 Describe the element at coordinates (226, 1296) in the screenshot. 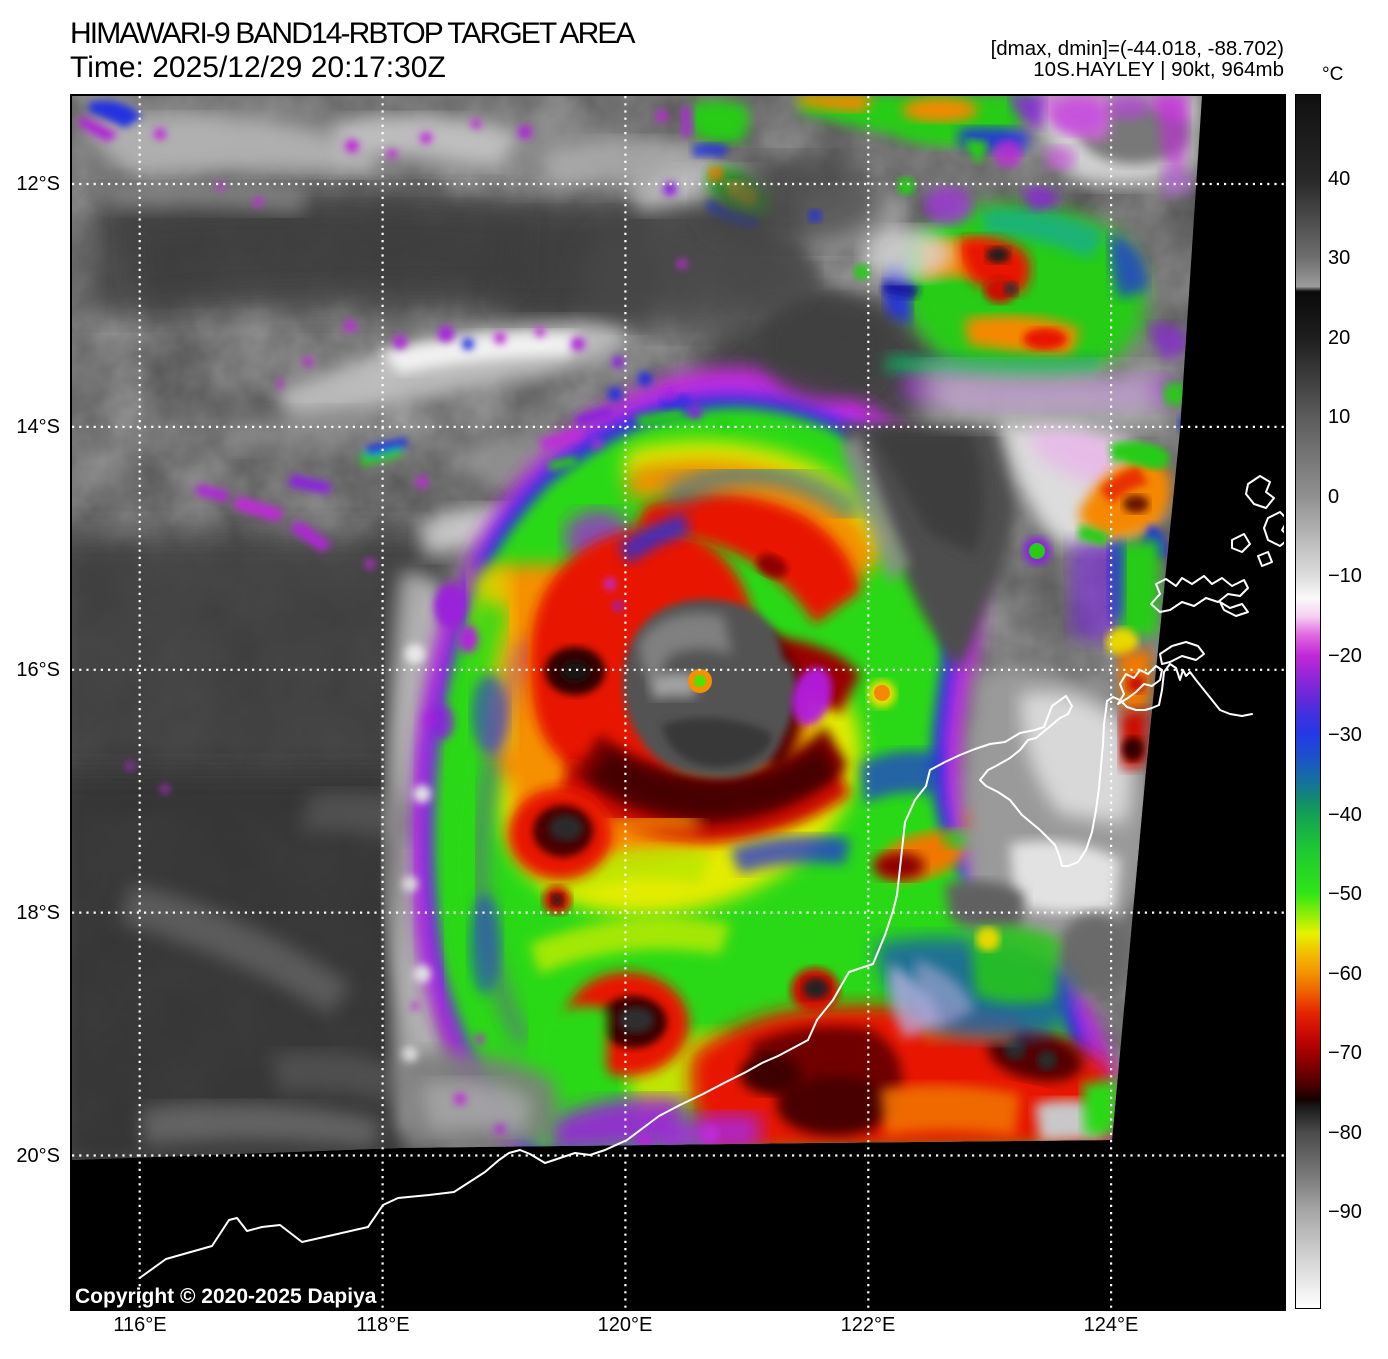

I see `svg-text: Copyright © 2020-2025 Dapiya` at that location.